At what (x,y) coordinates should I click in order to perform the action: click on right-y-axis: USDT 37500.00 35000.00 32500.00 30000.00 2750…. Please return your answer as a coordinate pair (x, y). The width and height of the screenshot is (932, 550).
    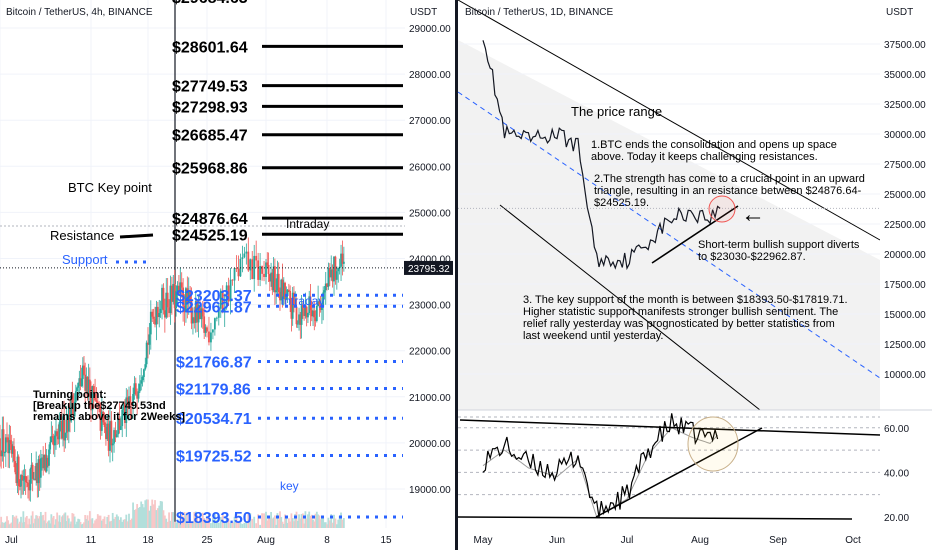
    Looking at the image, I should click on (906, 264).